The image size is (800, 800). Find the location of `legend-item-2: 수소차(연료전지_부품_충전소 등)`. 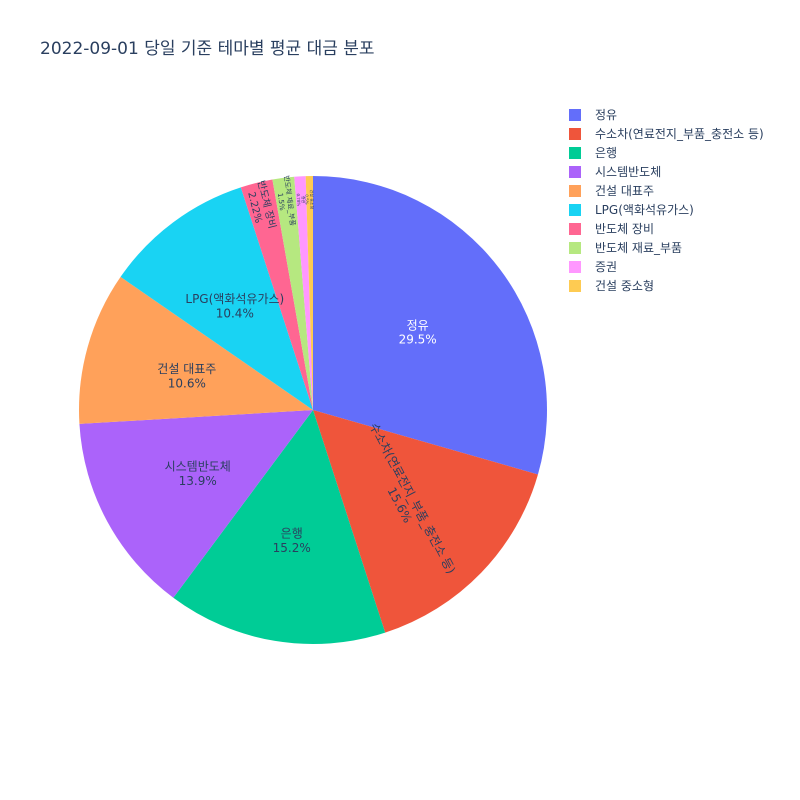

legend-item-2: 수소차(연료전지_부품_충전소 등) is located at coordinates (666, 133).